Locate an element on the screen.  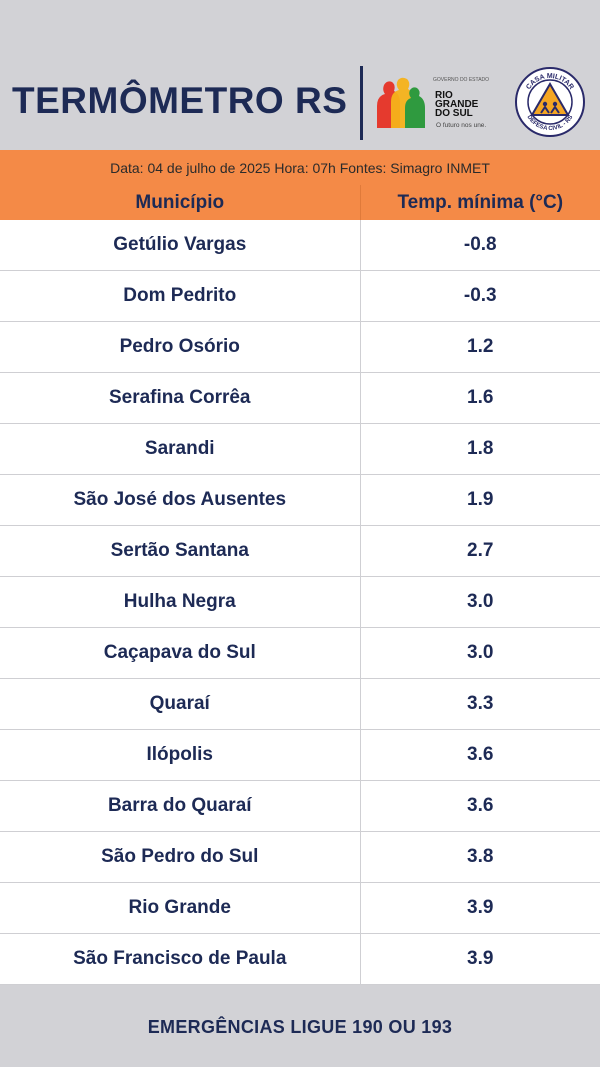
emergency-footer: EMERGÊNCIAS LIGUE 190 OU 193 is located at coordinates (300, 1027).